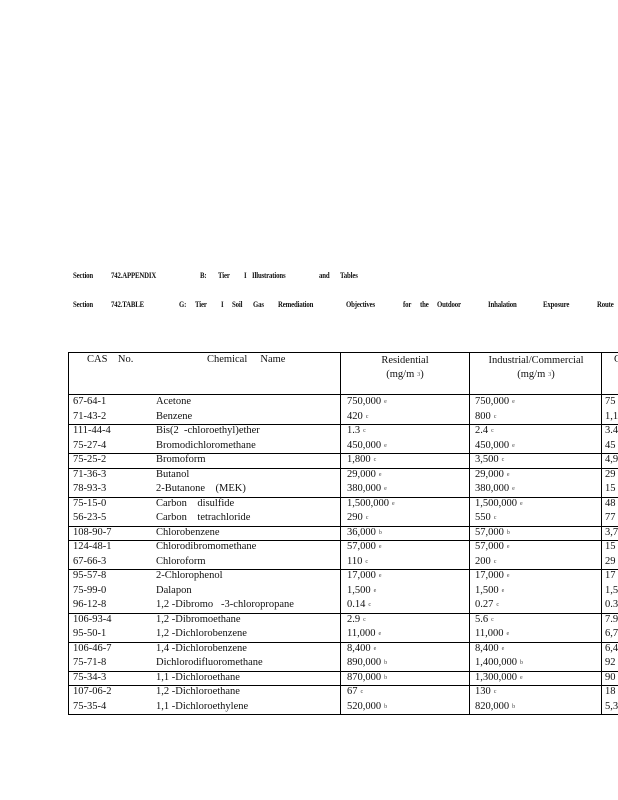  I want to click on truncated-value-text: 3,7, so click(611, 532).